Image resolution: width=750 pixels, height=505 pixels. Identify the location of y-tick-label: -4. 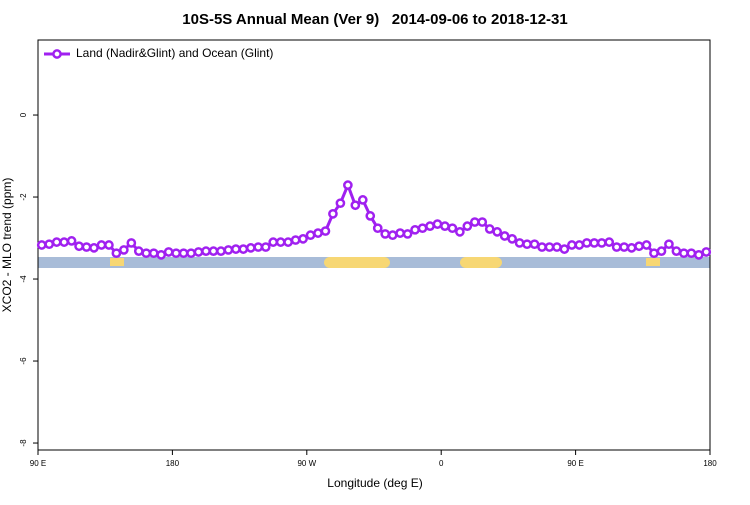
(23, 279).